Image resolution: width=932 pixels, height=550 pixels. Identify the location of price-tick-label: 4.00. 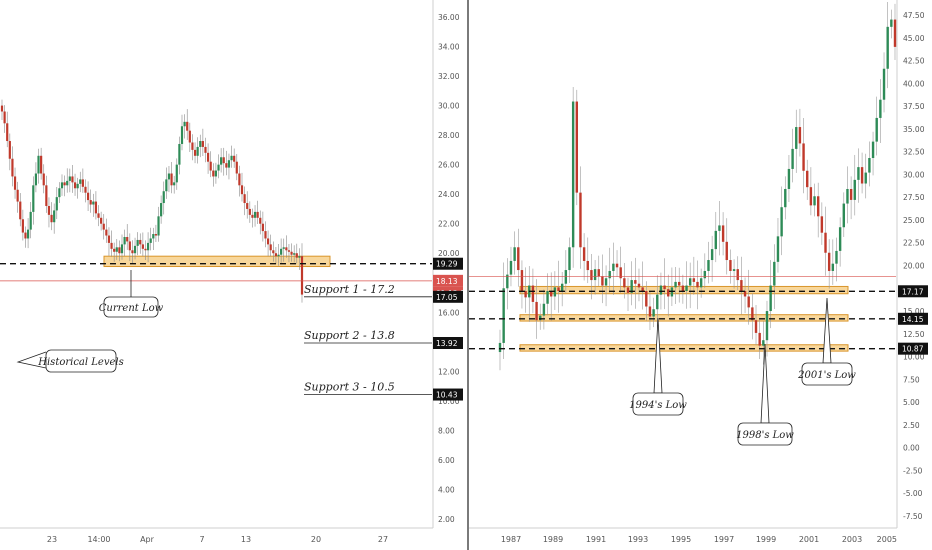
(446, 489).